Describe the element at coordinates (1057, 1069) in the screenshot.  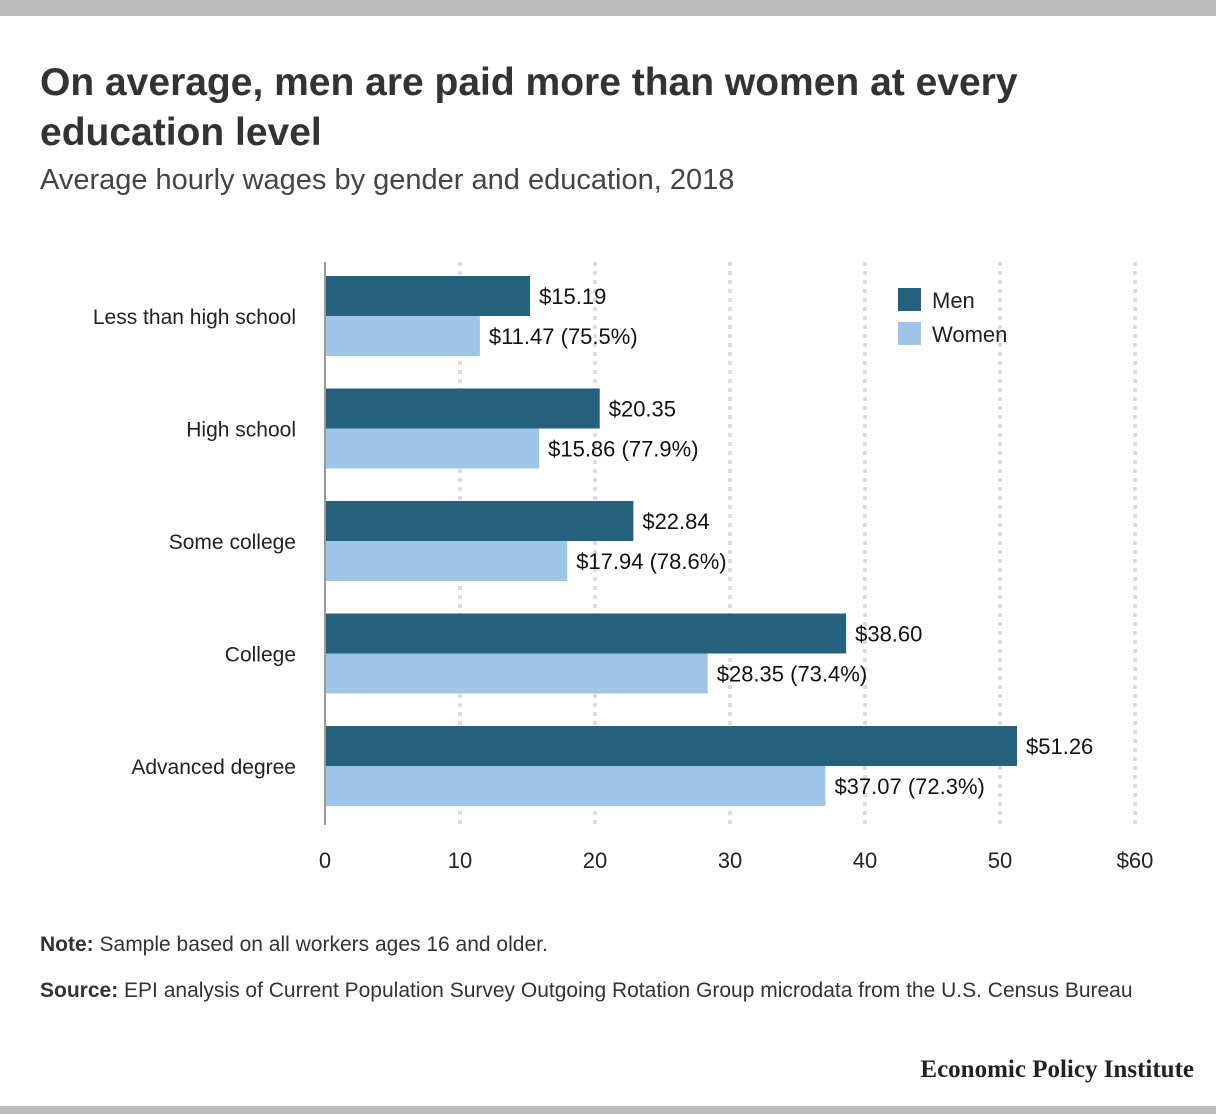
I see `brand-logo-text: Economic Policy Institute` at that location.